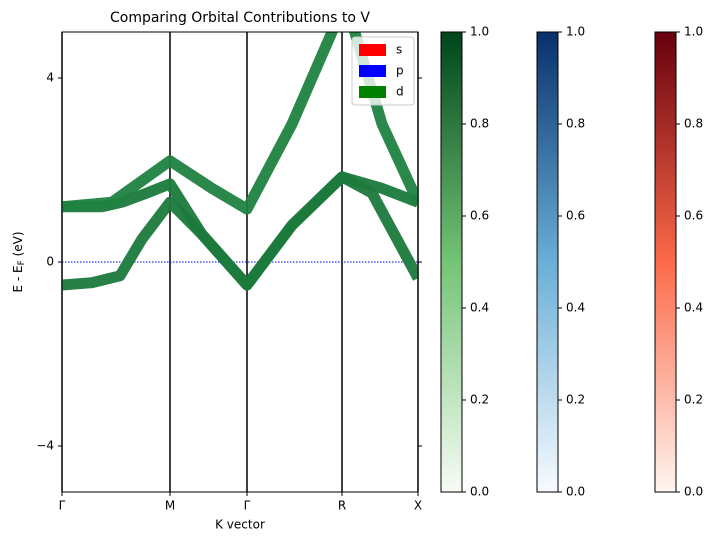  What do you see at coordinates (50, 78) in the screenshot?
I see `y-tick-label: 4` at bounding box center [50, 78].